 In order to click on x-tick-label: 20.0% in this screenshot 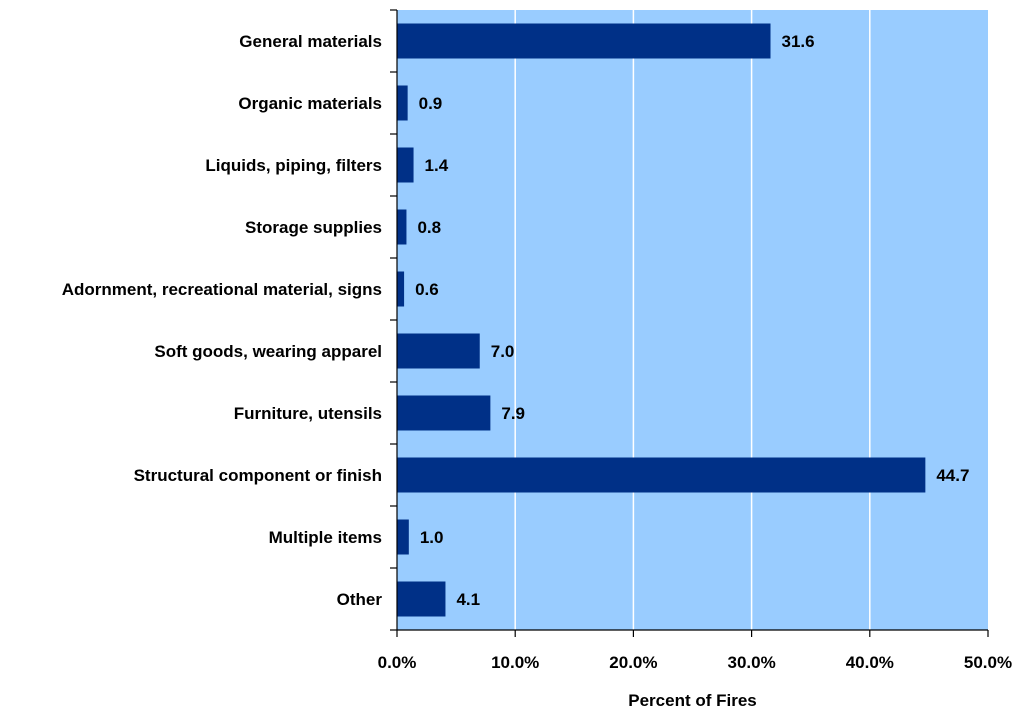, I will do `click(633, 662)`.